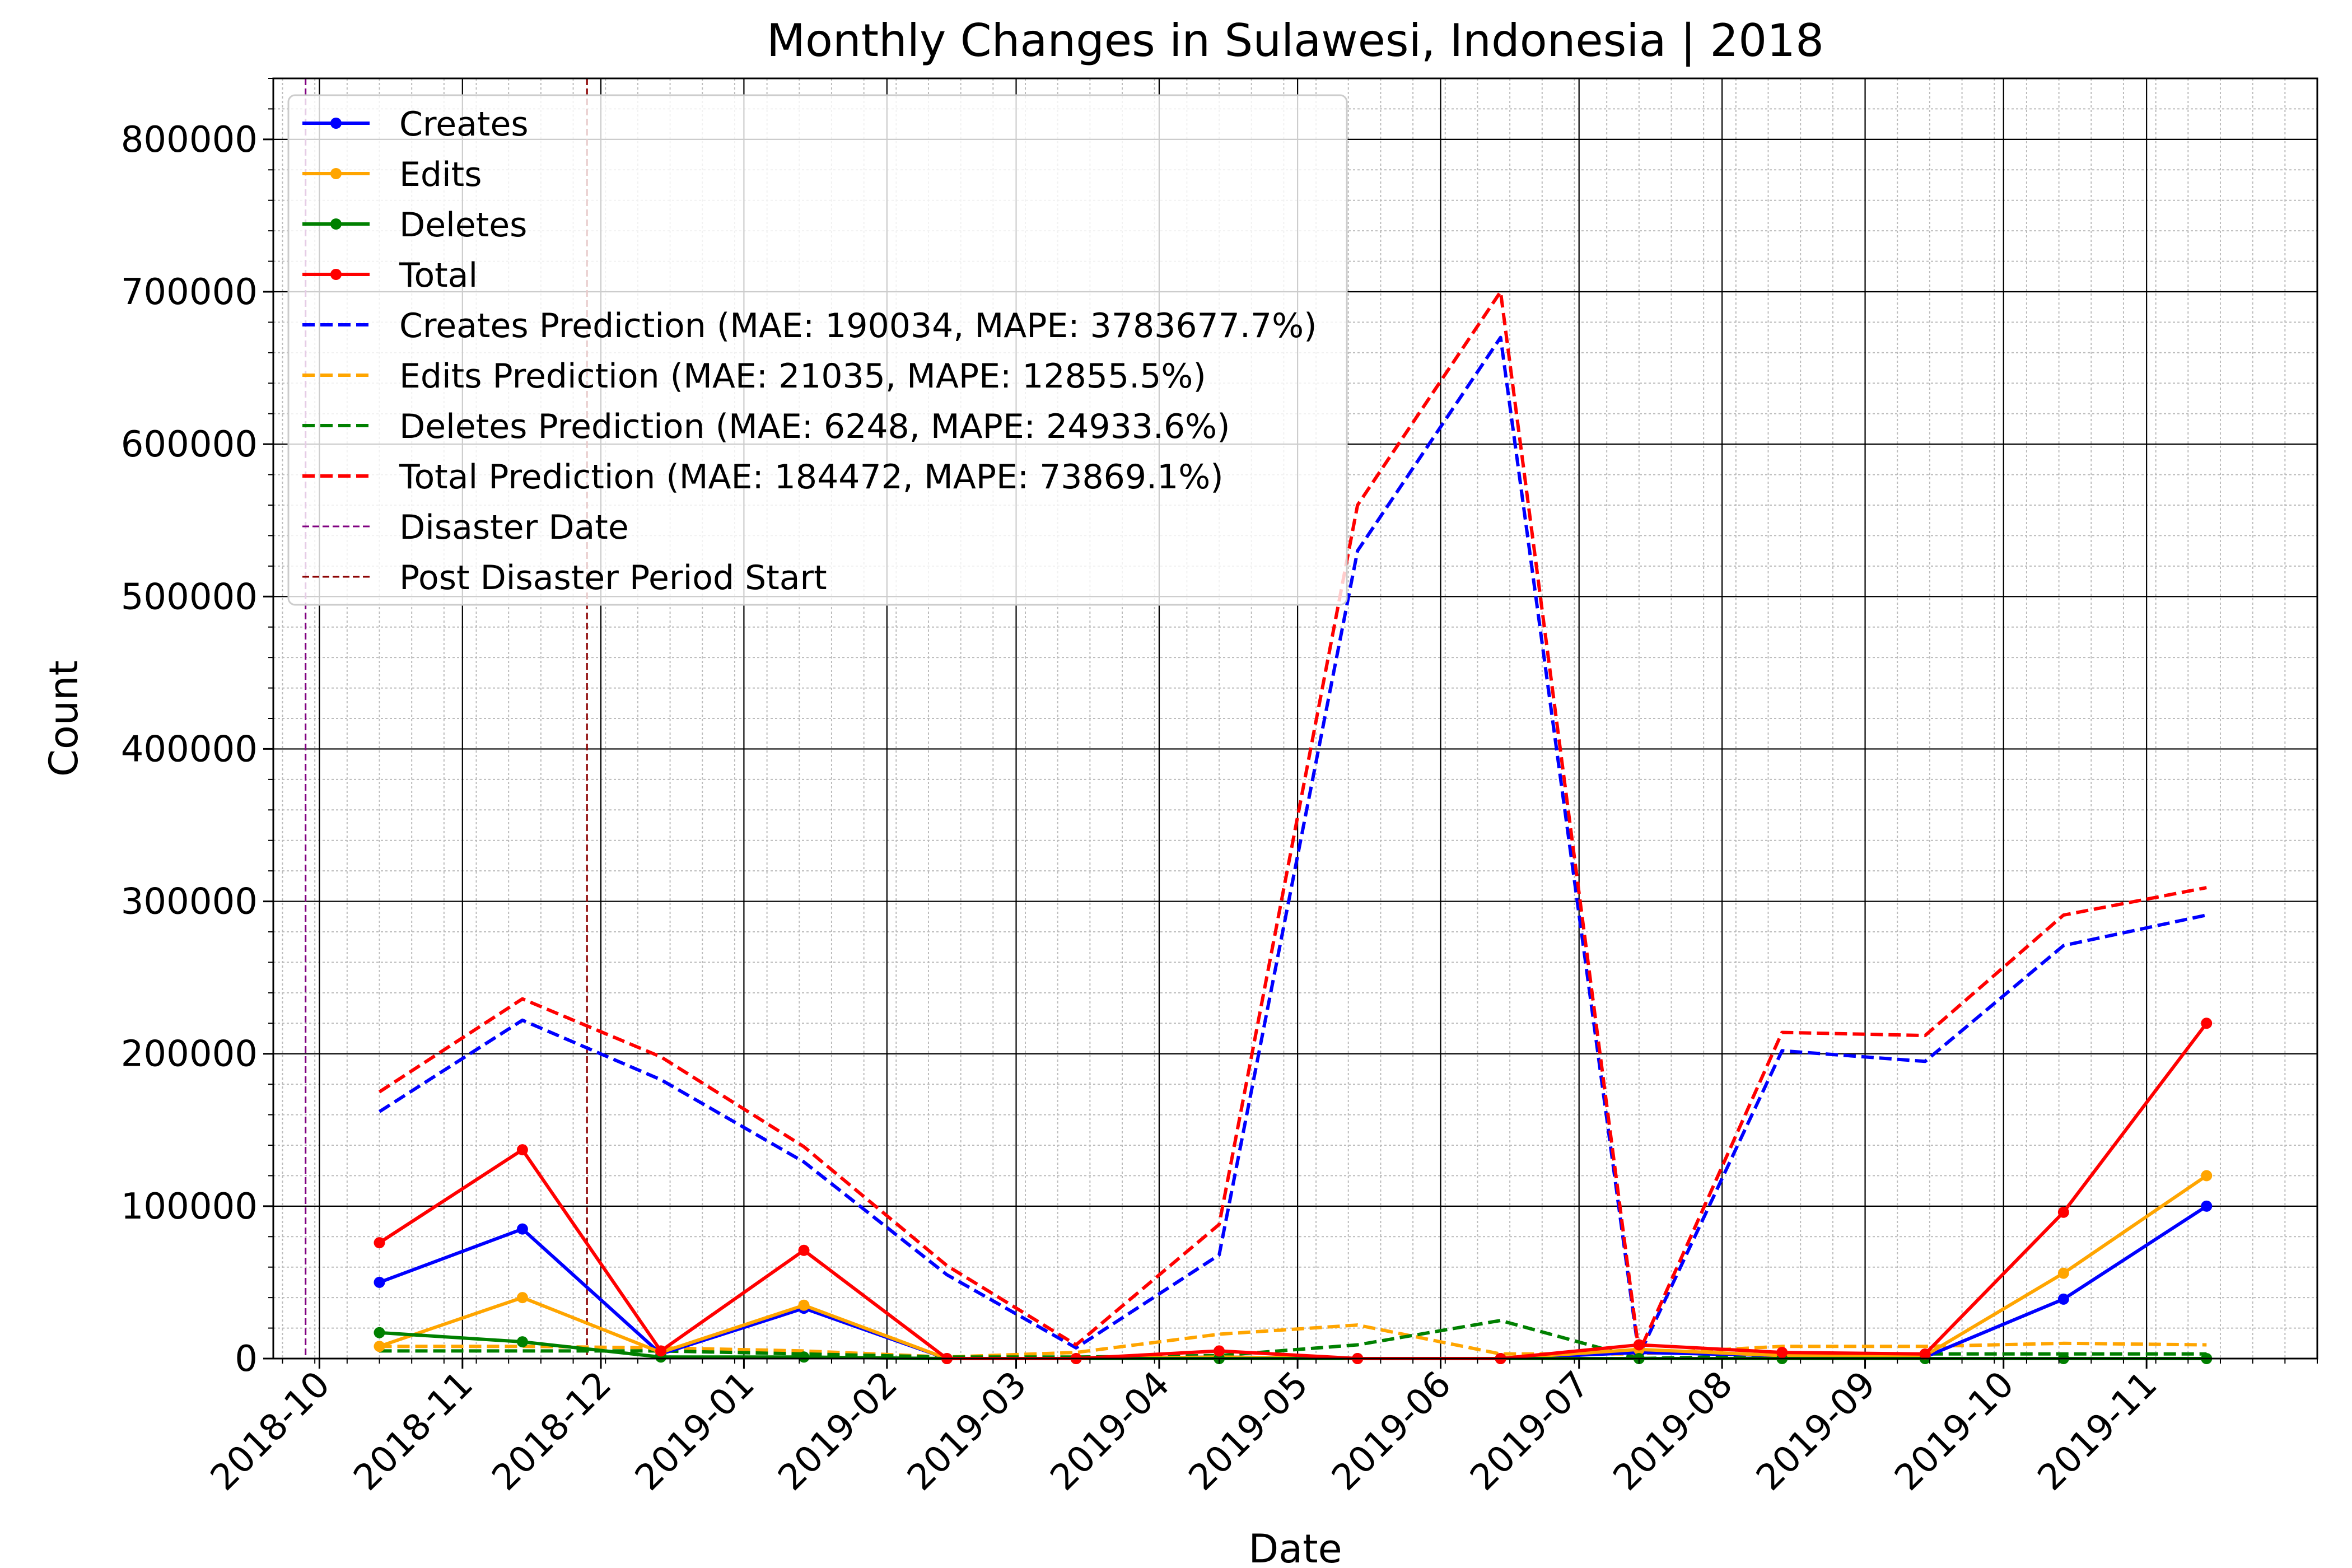 This screenshot has width=2352, height=1568. I want to click on legend-label-edits: Edits, so click(441, 175).